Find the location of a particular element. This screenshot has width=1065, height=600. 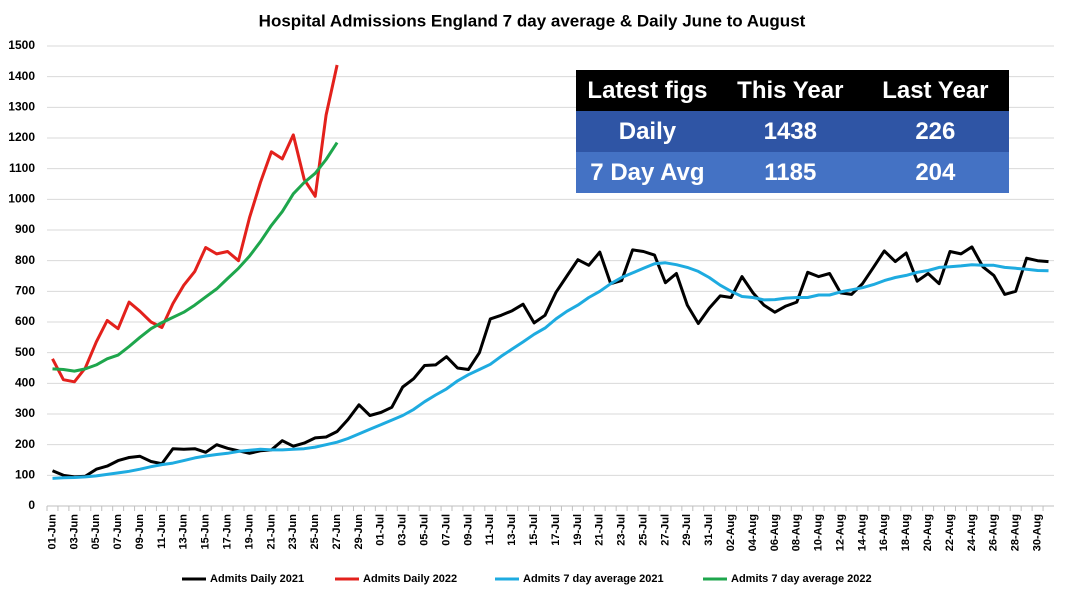

x-tick-label: 01-Jul is located at coordinates (381, 530).